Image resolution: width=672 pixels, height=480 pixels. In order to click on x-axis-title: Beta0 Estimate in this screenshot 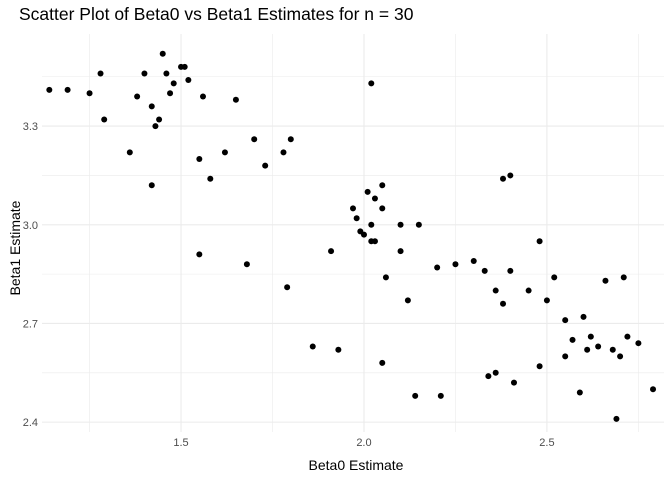, I will do `click(356, 465)`.